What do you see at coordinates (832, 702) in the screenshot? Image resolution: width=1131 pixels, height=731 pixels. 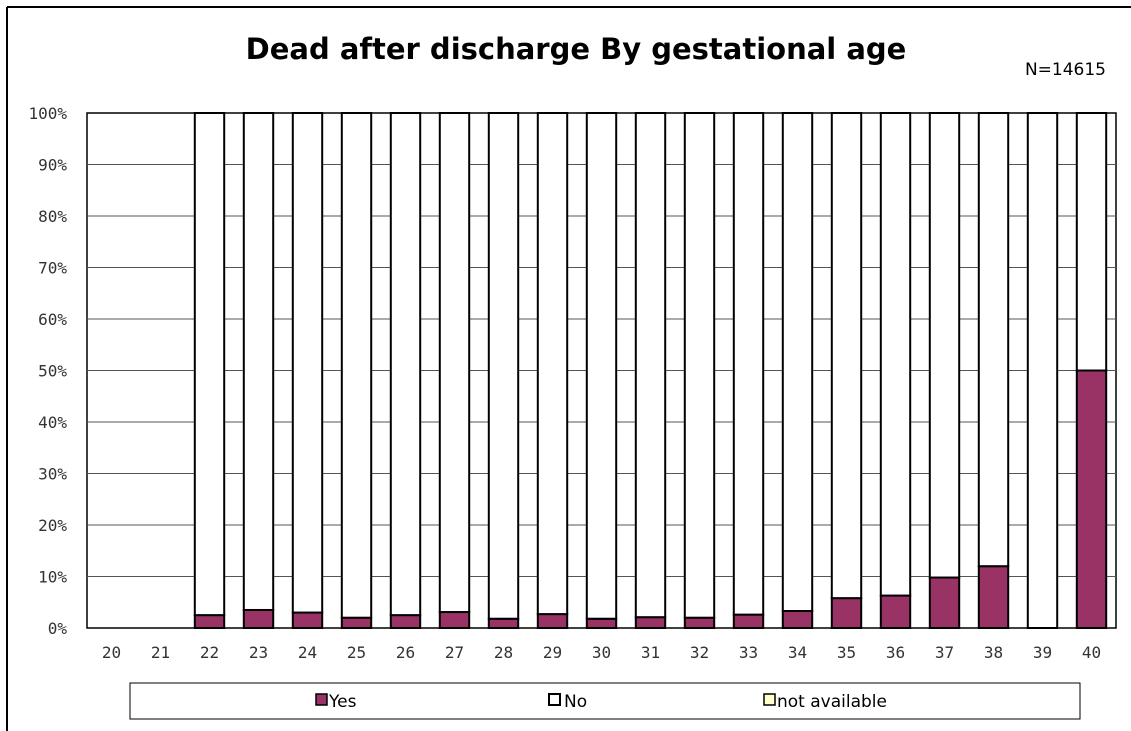 I see `legend-label-not-available: not available` at bounding box center [832, 702].